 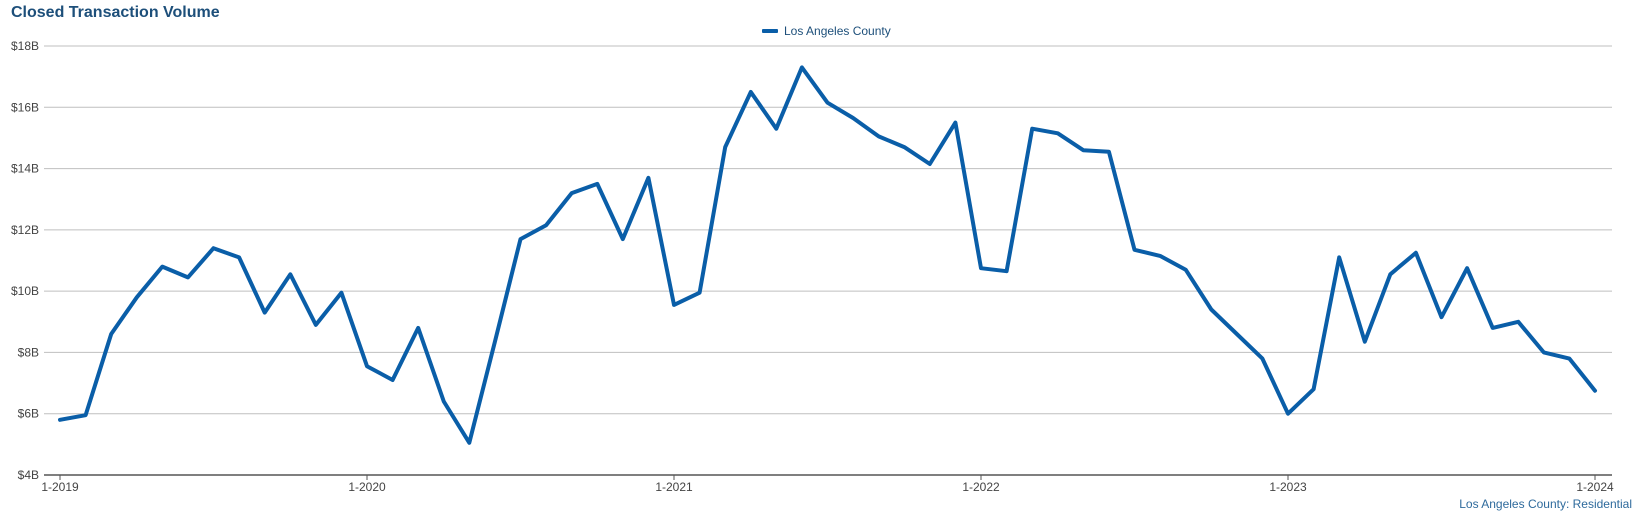 What do you see at coordinates (25, 260) in the screenshot?
I see `y-axis: $4B $6B $8B $10B $12B $14B $16B $18B` at bounding box center [25, 260].